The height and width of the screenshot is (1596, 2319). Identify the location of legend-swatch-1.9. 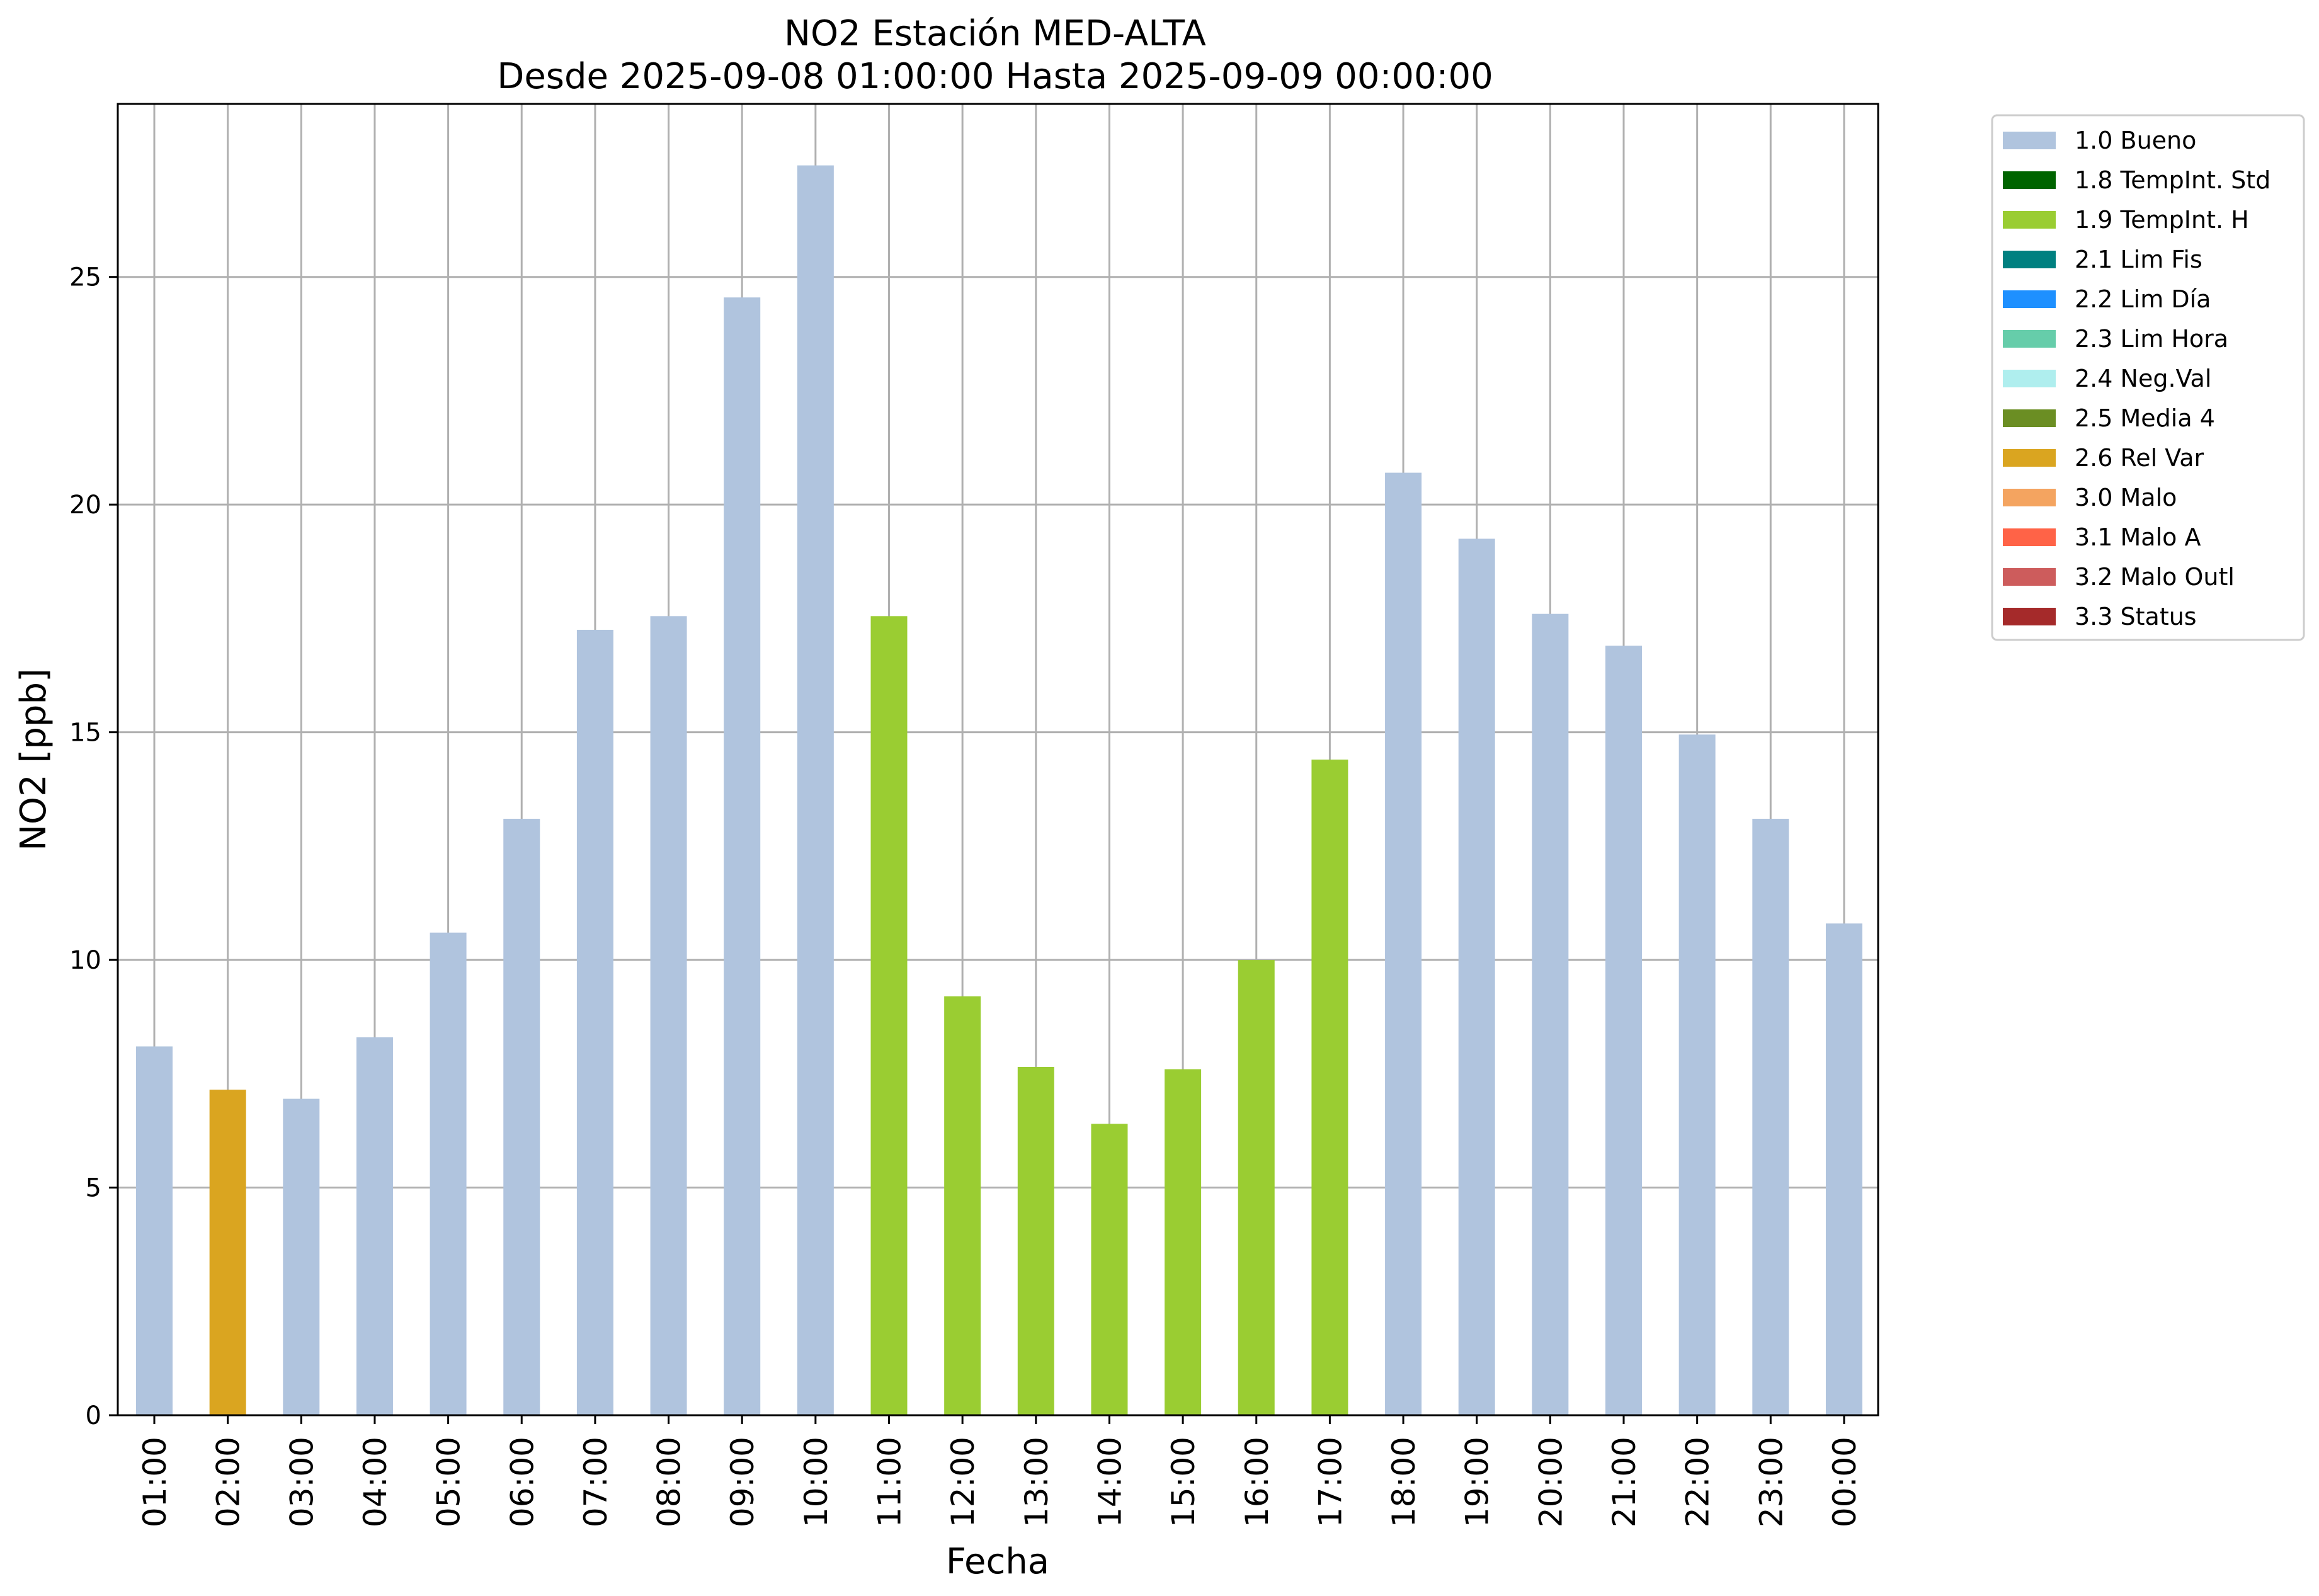
(2029, 220).